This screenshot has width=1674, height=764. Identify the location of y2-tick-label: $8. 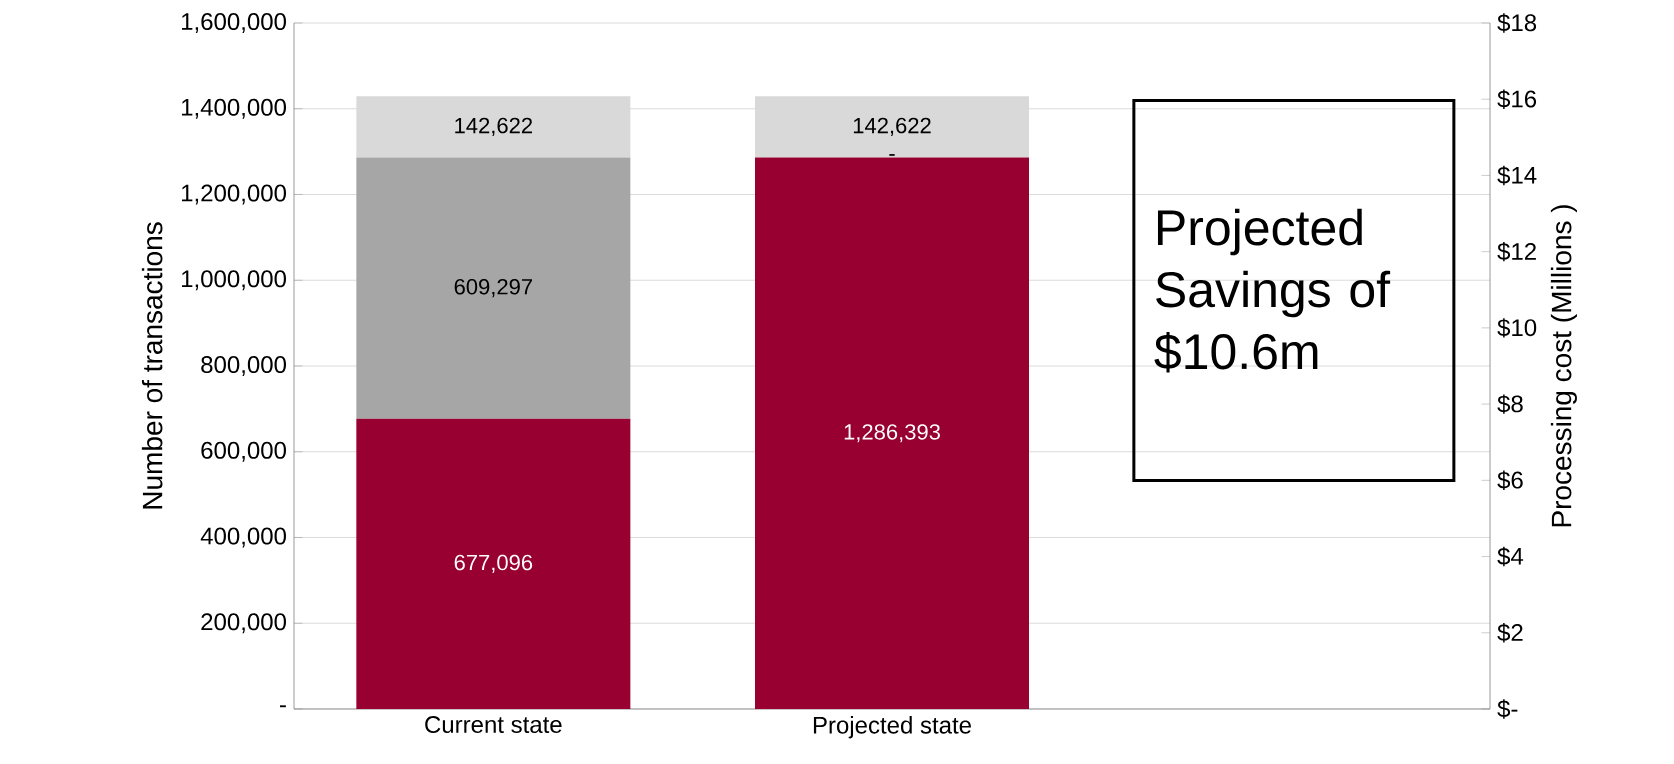
(1510, 404).